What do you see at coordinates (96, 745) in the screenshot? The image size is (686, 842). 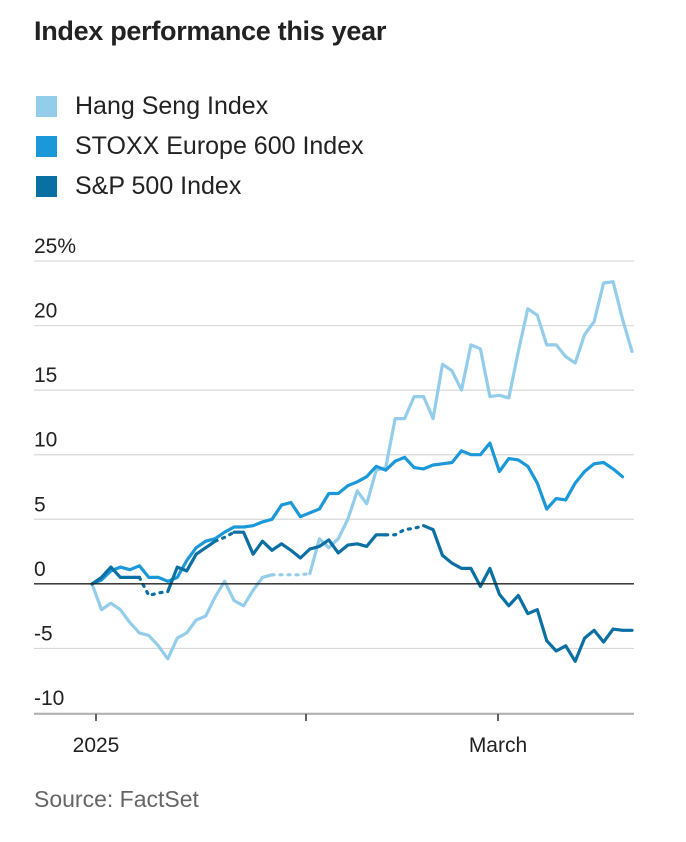 I see `x-tick-label: 2025` at bounding box center [96, 745].